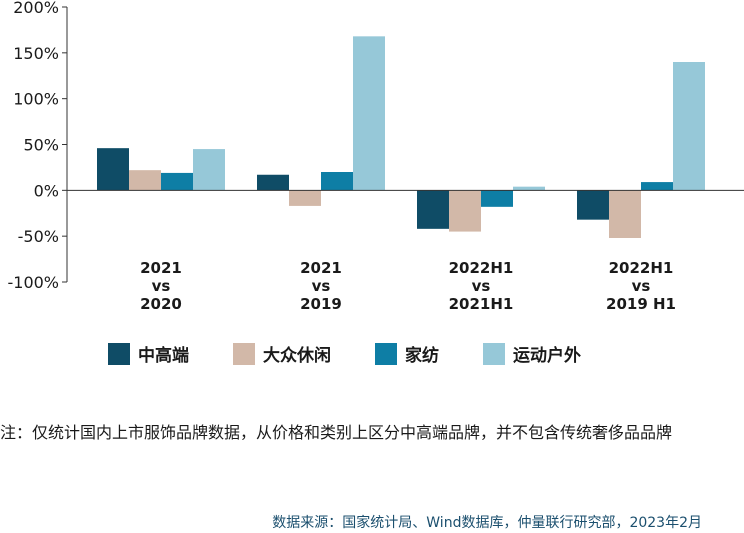 The width and height of the screenshot is (744, 533). I want to click on x-tick-label: 2021 vs 2019, so click(321, 286).